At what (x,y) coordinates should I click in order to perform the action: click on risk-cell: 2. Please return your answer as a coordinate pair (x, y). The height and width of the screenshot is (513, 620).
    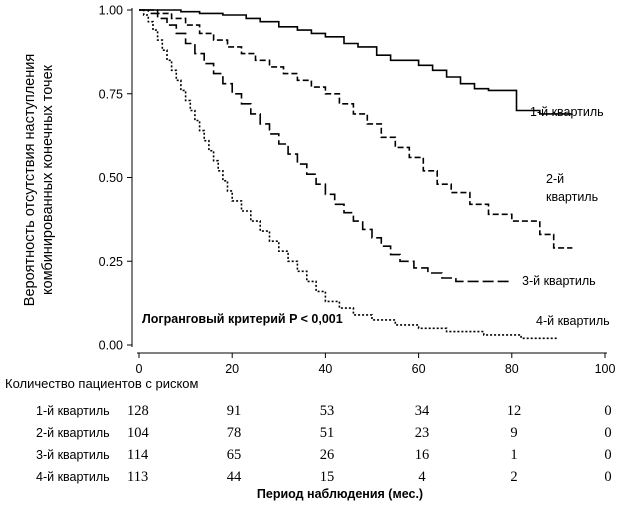
    Looking at the image, I should click on (513, 477).